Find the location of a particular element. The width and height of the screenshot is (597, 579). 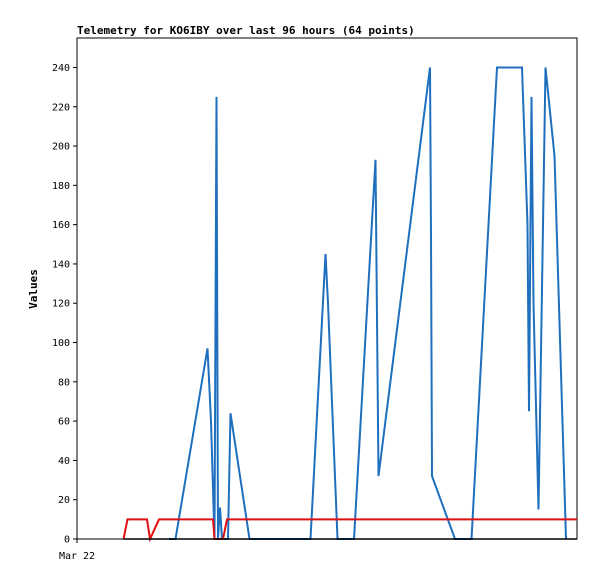

y-tick-label: 80 is located at coordinates (64, 382).